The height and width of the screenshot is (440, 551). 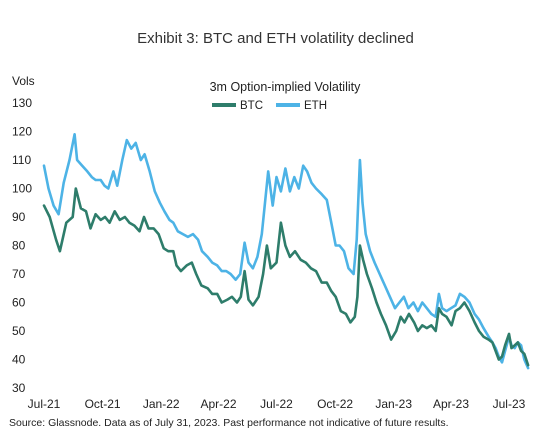 What do you see at coordinates (21, 160) in the screenshot?
I see `y-tick-label: 110` at bounding box center [21, 160].